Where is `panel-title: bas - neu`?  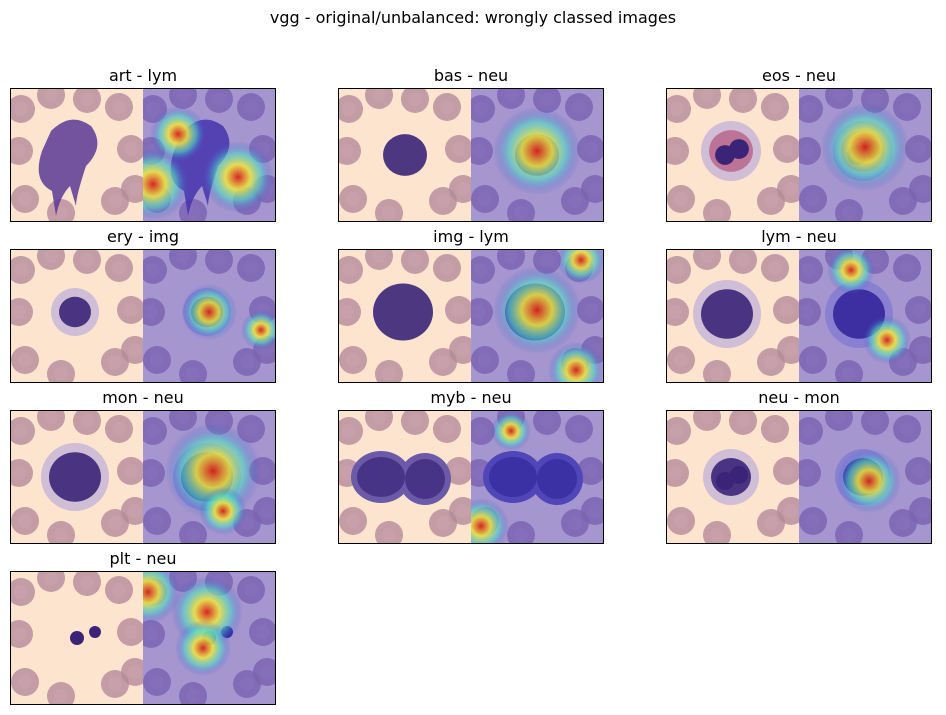 panel-title: bas - neu is located at coordinates (471, 75).